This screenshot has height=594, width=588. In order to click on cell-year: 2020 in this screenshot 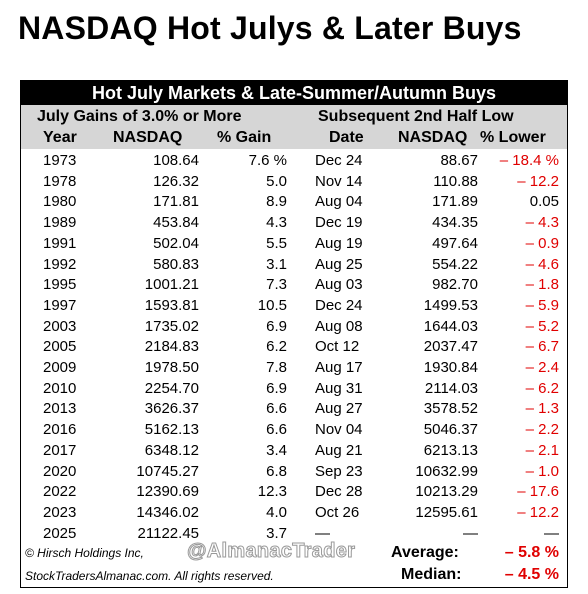, I will do `click(60, 471)`.